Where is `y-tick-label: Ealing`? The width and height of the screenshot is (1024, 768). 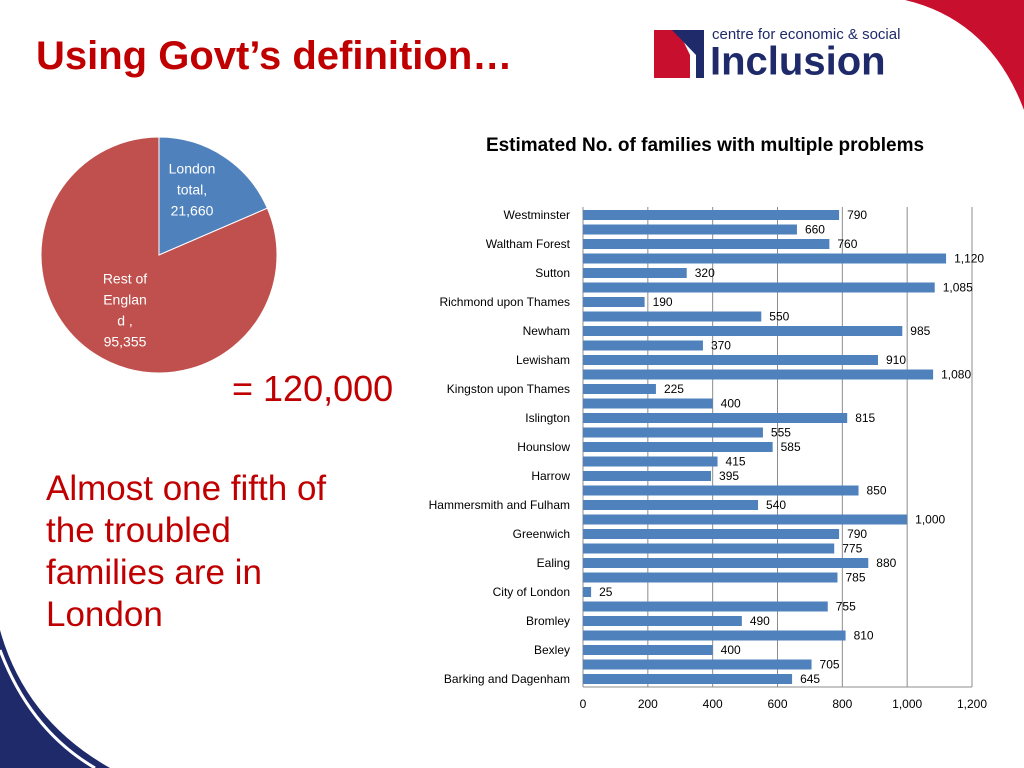
y-tick-label: Ealing is located at coordinates (553, 563).